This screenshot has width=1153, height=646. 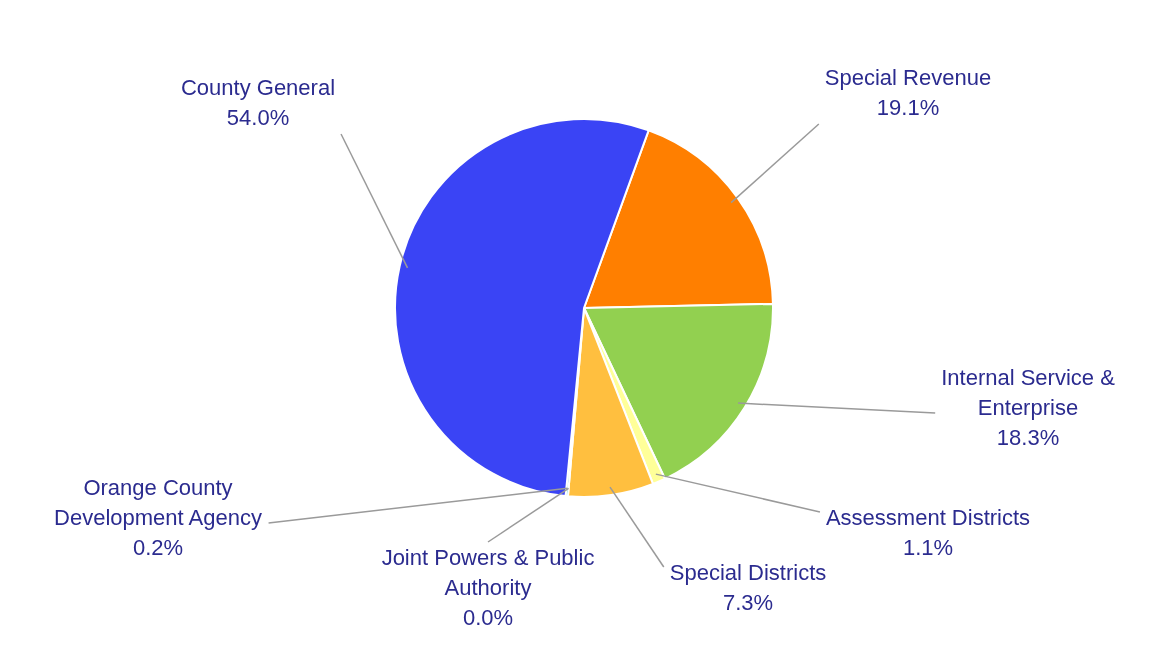 I want to click on data-label: 19.1%, so click(x=908, y=108).